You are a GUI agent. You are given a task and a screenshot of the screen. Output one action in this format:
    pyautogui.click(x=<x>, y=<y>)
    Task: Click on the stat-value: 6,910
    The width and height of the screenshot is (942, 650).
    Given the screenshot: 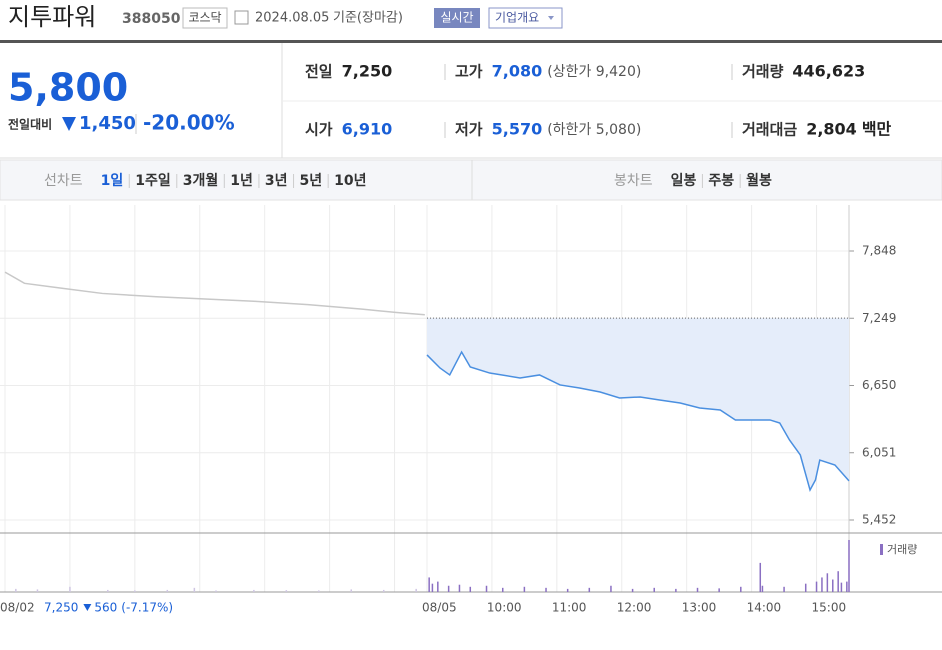 What is the action you would take?
    pyautogui.click(x=367, y=129)
    